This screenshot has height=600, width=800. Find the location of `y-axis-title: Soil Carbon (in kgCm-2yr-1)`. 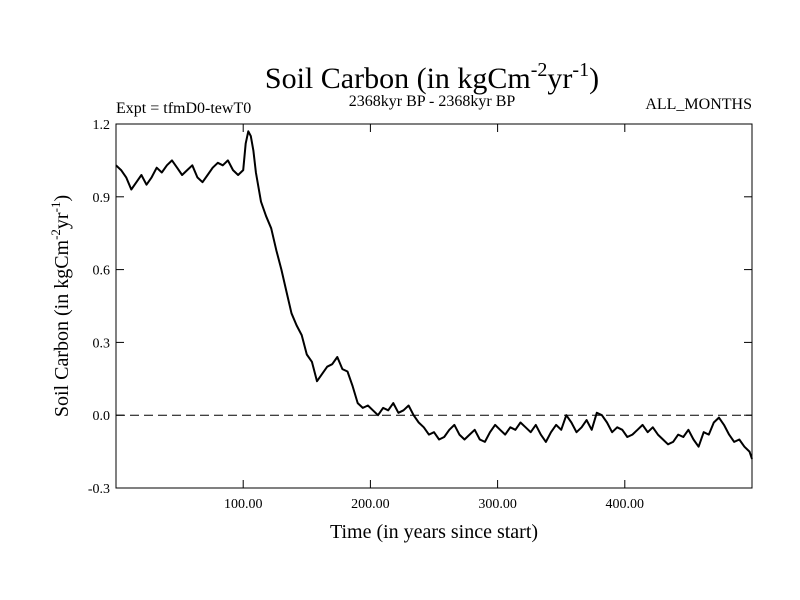

y-axis-title: Soil Carbon (in kgCm-2yr-1) is located at coordinates (60, 306).